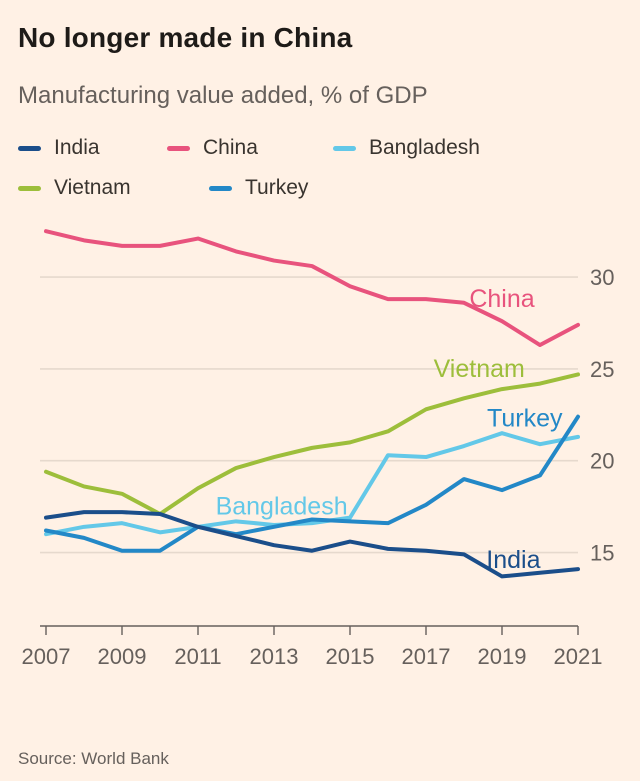 Image resolution: width=640 pixels, height=781 pixels. I want to click on x-tick-label: 2007, so click(46, 656).